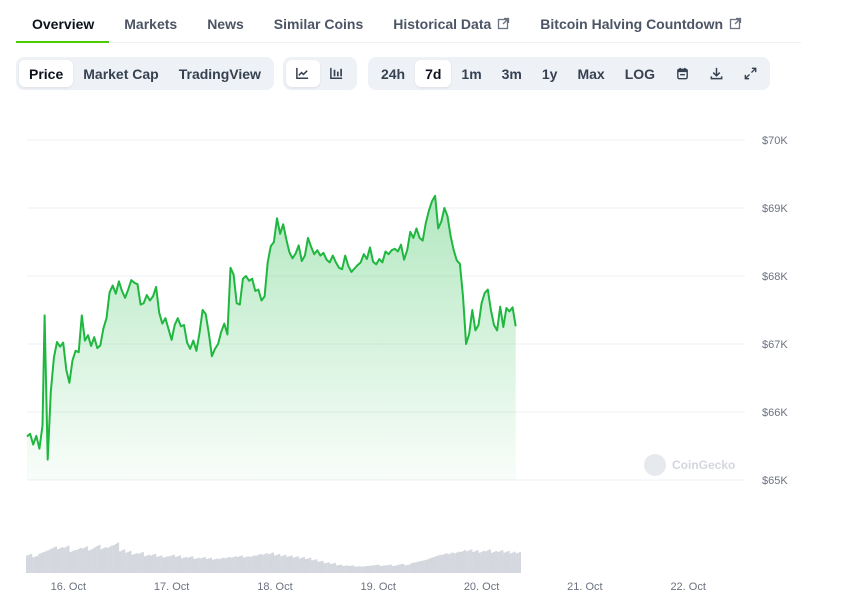 The width and height of the screenshot is (860, 610). What do you see at coordinates (302, 73) in the screenshot?
I see `line-chart-button` at bounding box center [302, 73].